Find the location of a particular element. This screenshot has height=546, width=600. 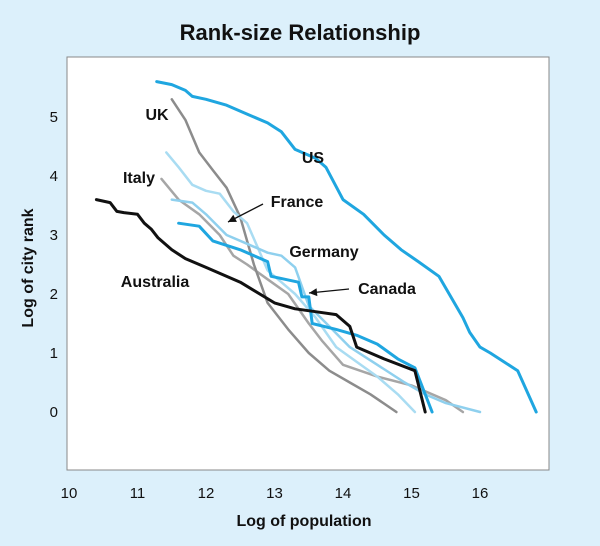

x-tick-label: 15 is located at coordinates (411, 493).